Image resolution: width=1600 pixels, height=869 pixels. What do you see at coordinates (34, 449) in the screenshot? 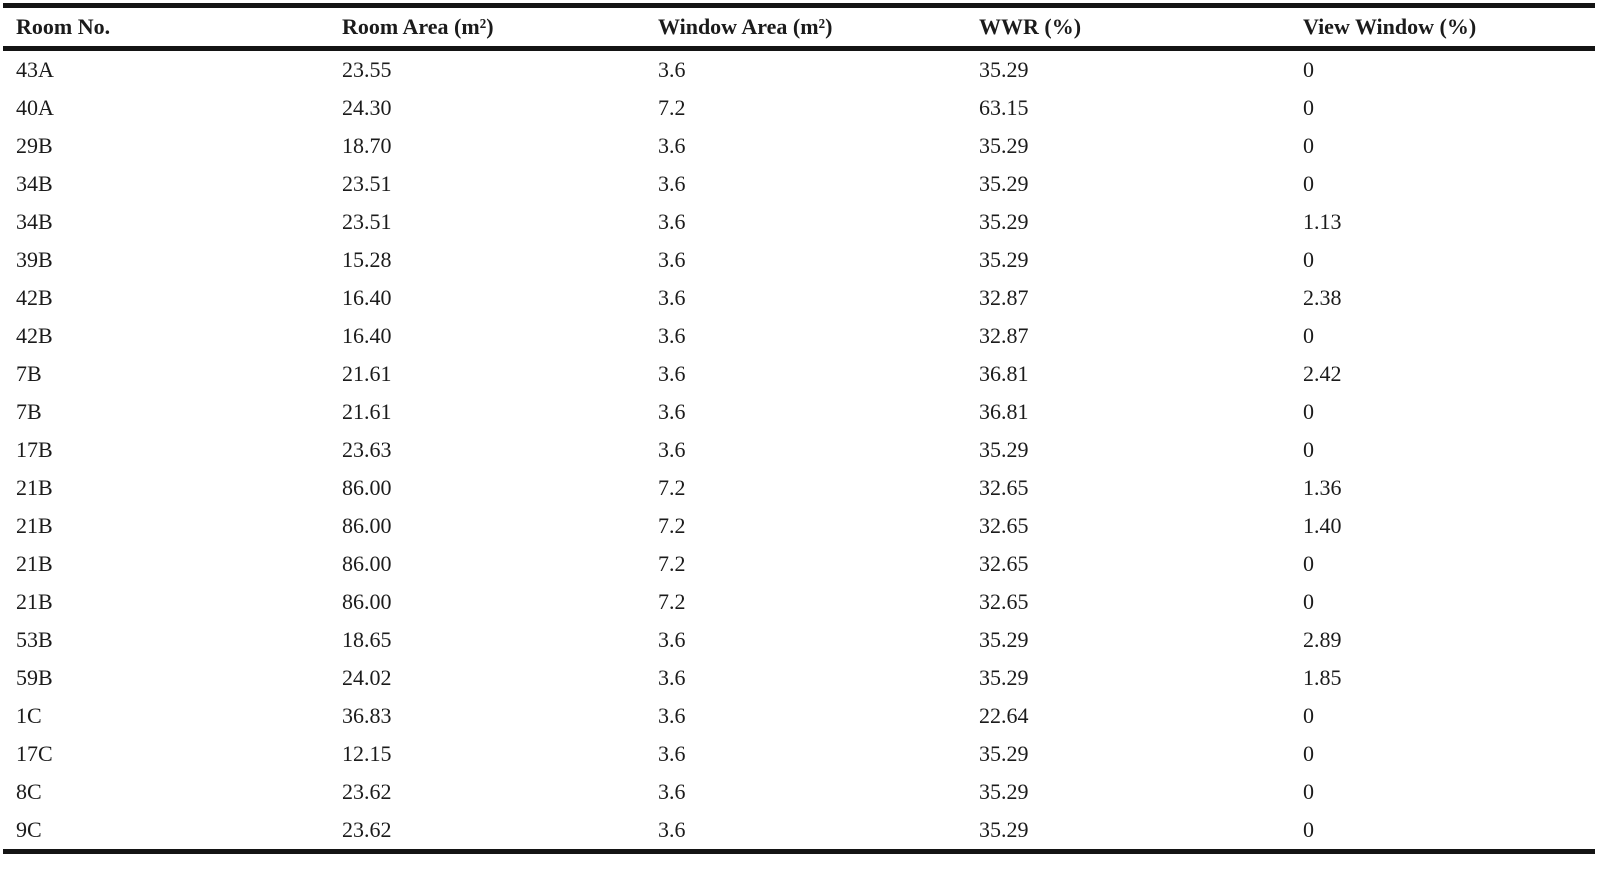
I see `cell-room-no: 17B` at bounding box center [34, 449].